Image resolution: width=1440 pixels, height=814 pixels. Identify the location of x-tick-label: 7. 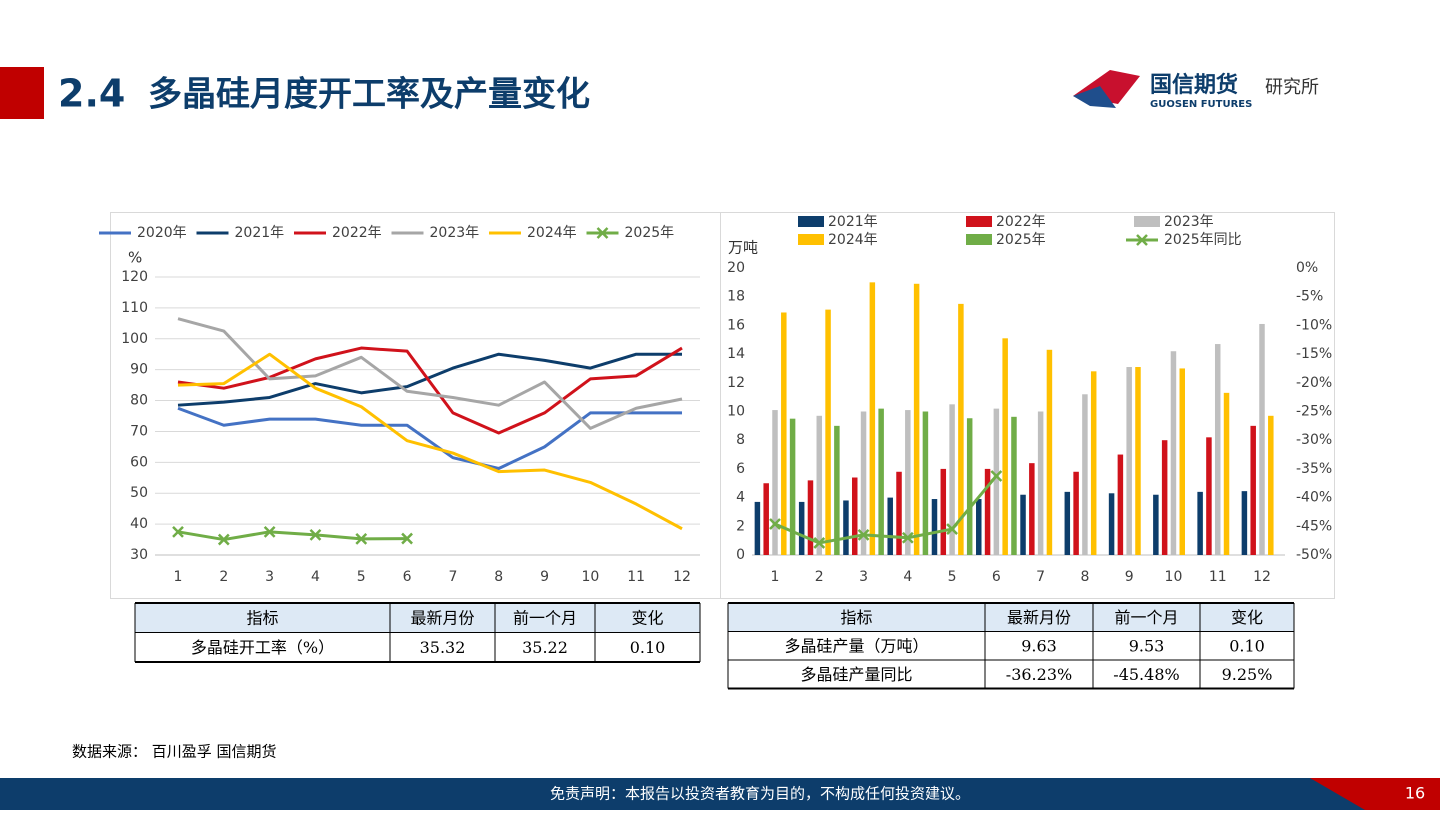
(452, 577).